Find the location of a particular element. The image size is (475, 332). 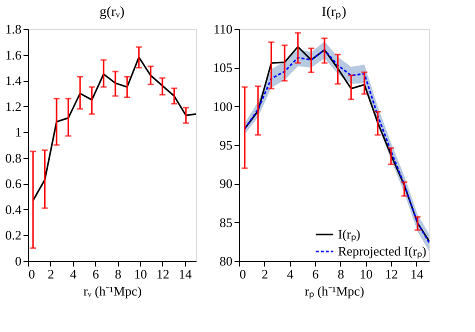

x-axis-title: rᵥ (h⁻¹Mpc) is located at coordinates (112, 291).